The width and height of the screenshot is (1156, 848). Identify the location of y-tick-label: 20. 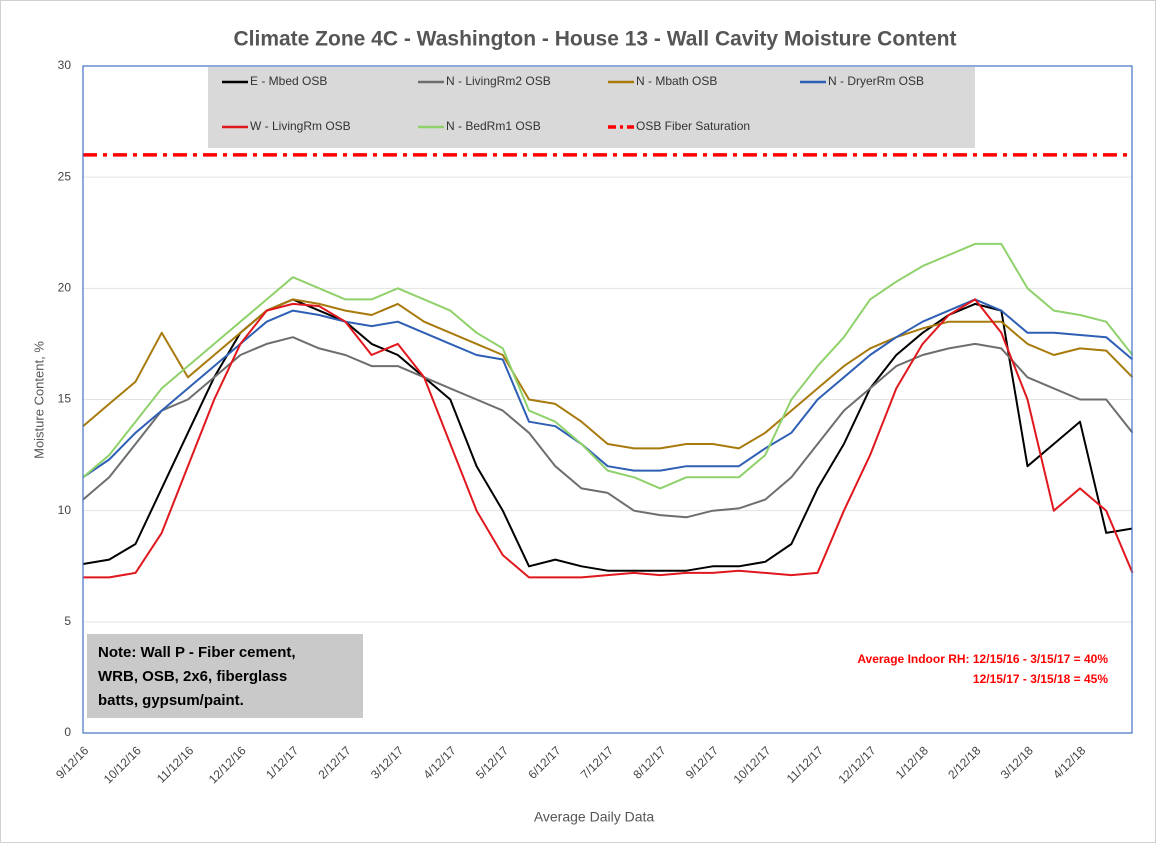
(65, 288).